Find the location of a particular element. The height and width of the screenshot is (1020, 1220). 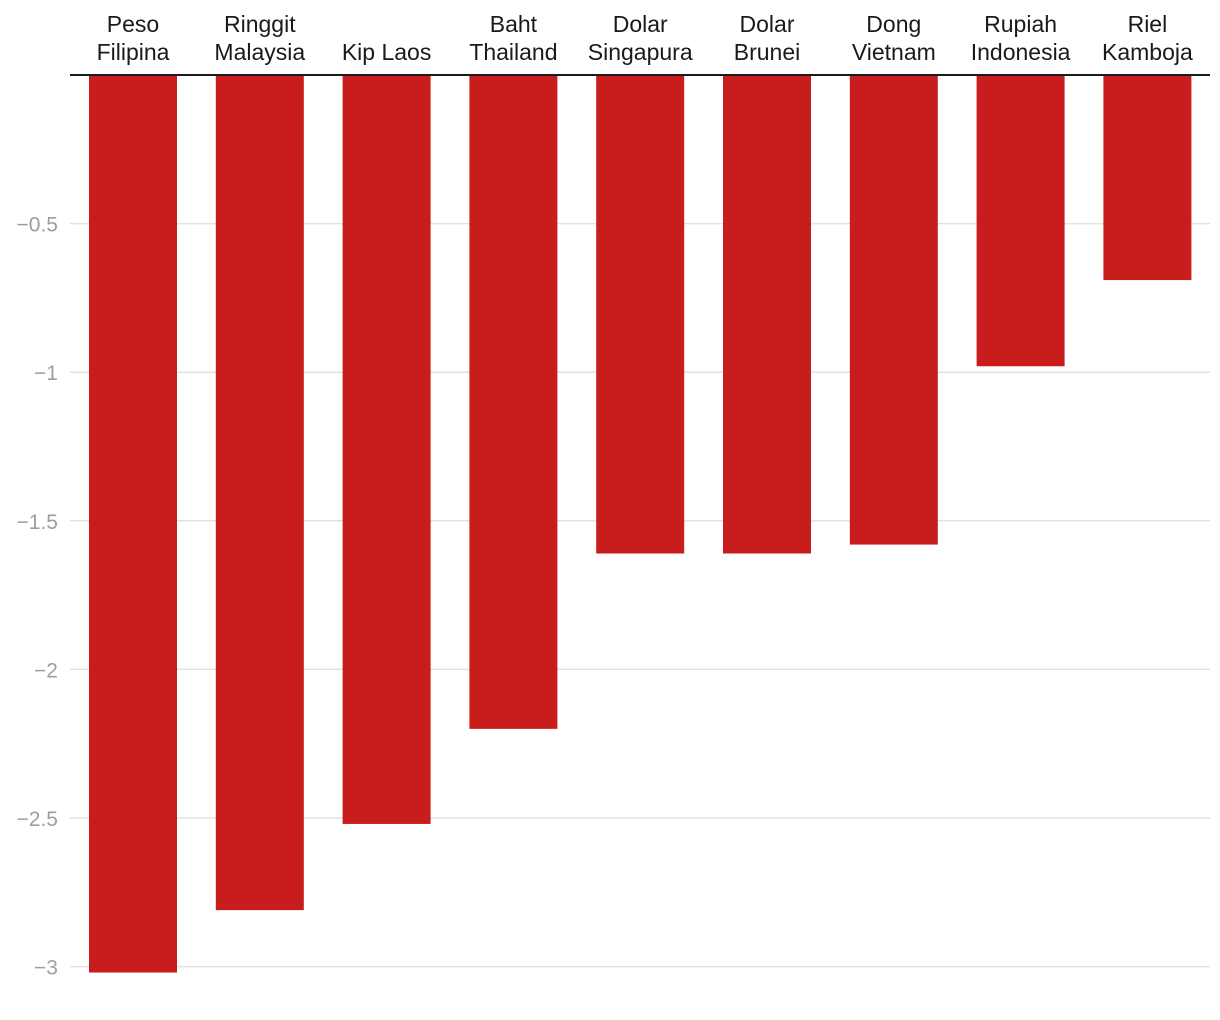

y-tick-label: −1.5 is located at coordinates (37, 522).